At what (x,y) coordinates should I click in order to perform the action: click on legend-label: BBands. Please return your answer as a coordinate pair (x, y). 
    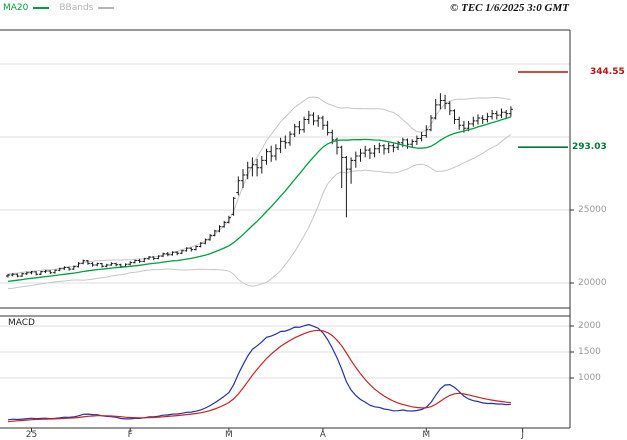
    Looking at the image, I should click on (76, 8).